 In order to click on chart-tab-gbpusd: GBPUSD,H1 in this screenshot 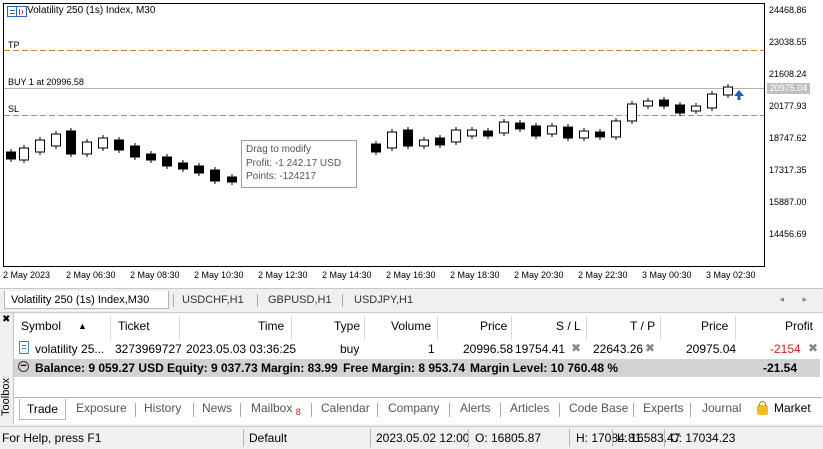, I will do `click(300, 300)`.